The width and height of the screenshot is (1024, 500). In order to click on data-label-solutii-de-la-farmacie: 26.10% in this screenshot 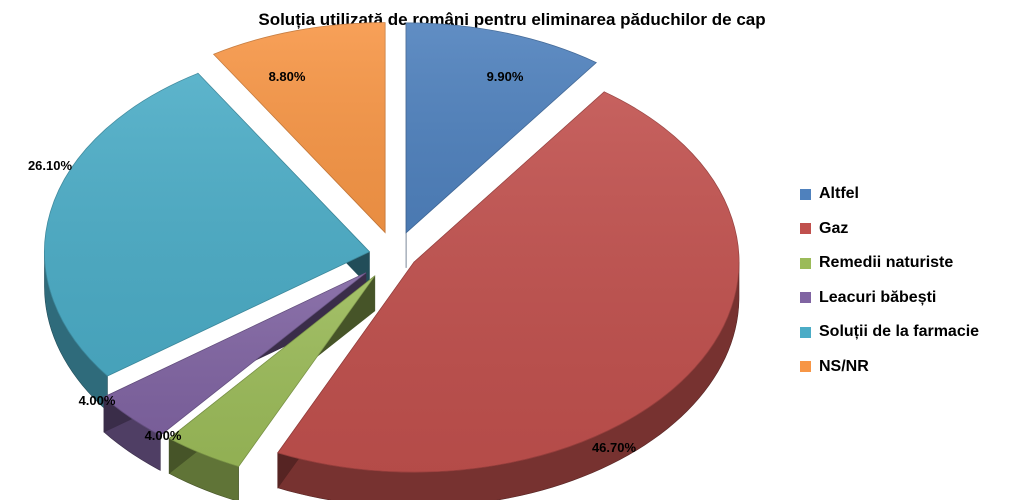, I will do `click(50, 165)`.